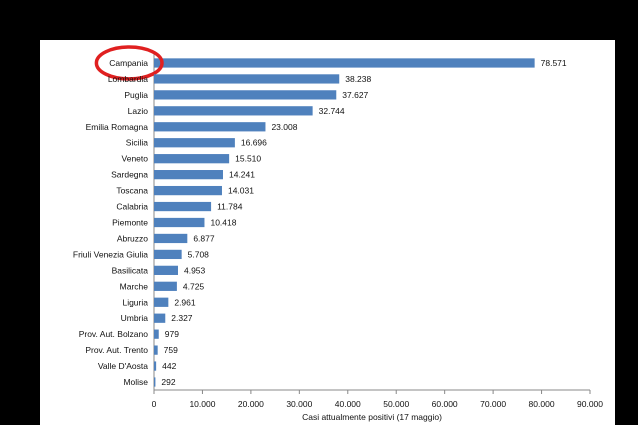 The image size is (638, 425). Describe the element at coordinates (136, 95) in the screenshot. I see `category-label: Puglia` at that location.